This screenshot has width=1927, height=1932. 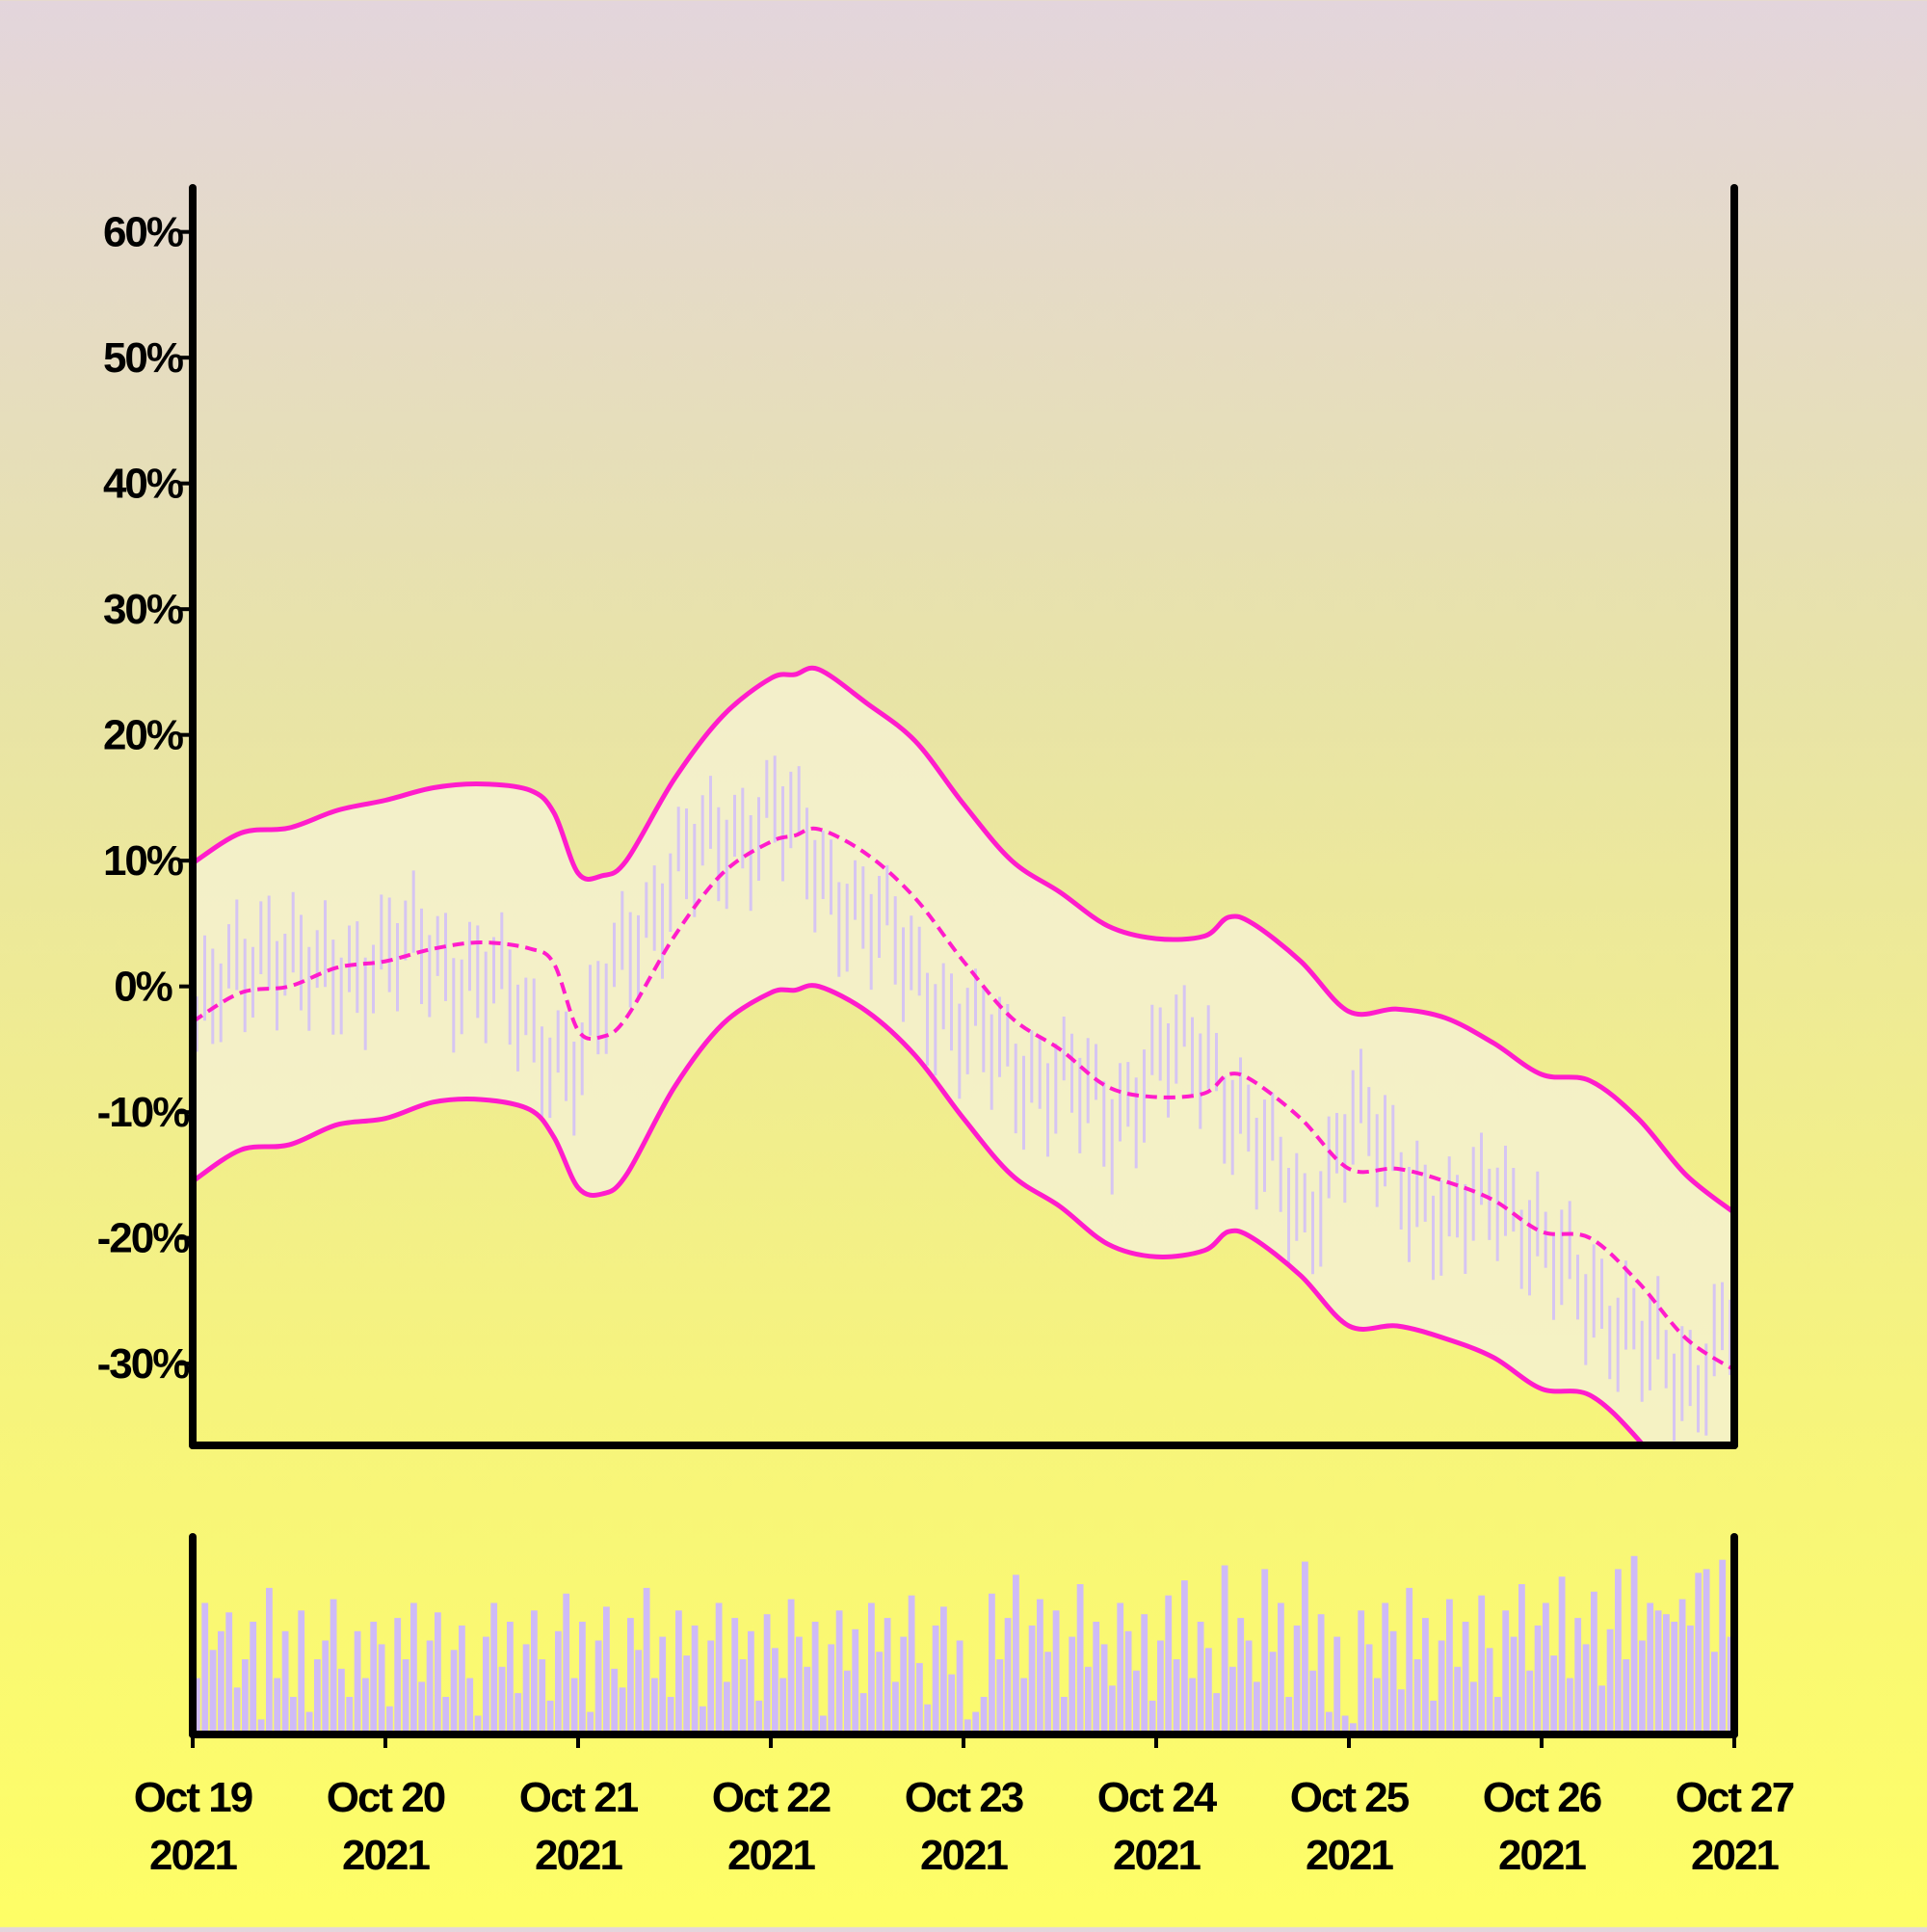 I want to click on y-tick-label: -10%, so click(x=144, y=1112).